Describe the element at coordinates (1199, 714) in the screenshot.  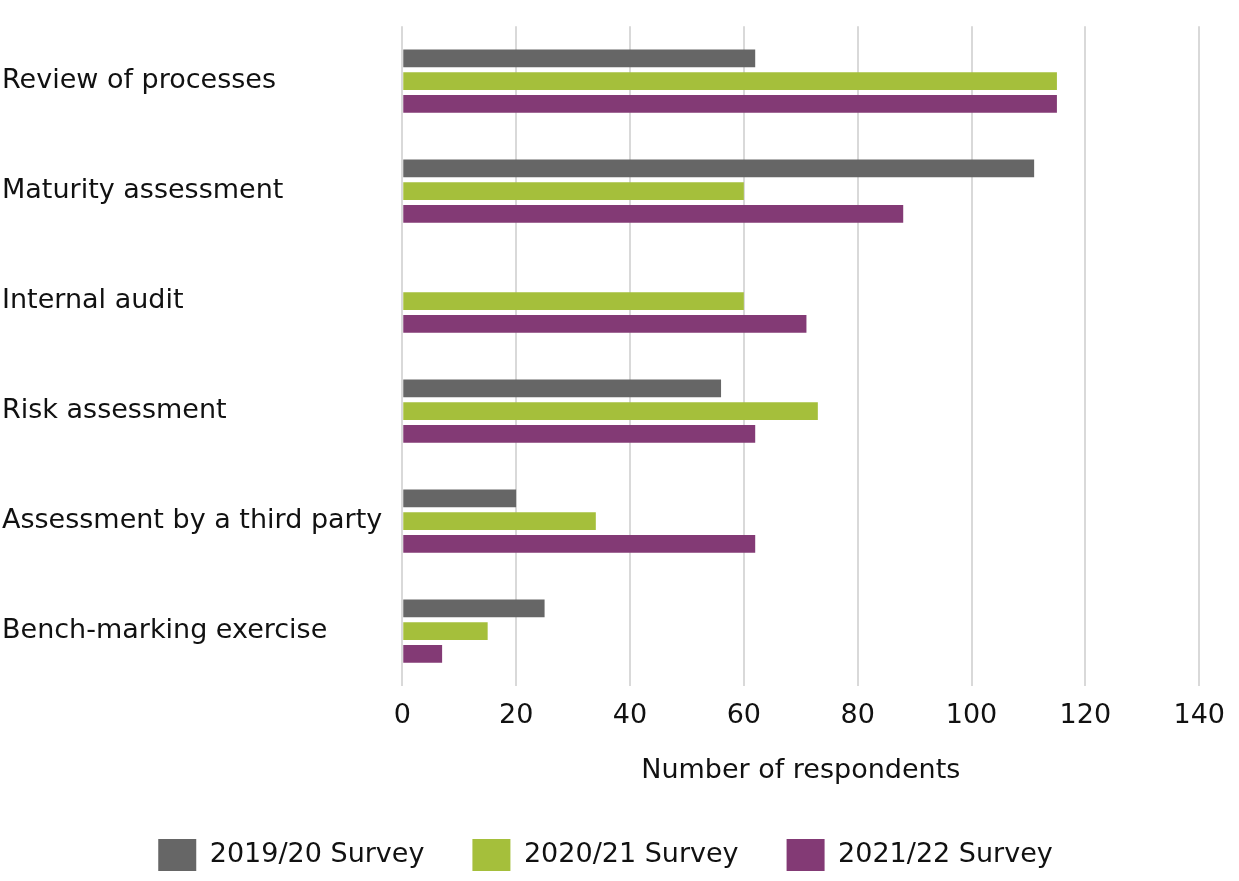
I see `x-tick-label: 140` at that location.